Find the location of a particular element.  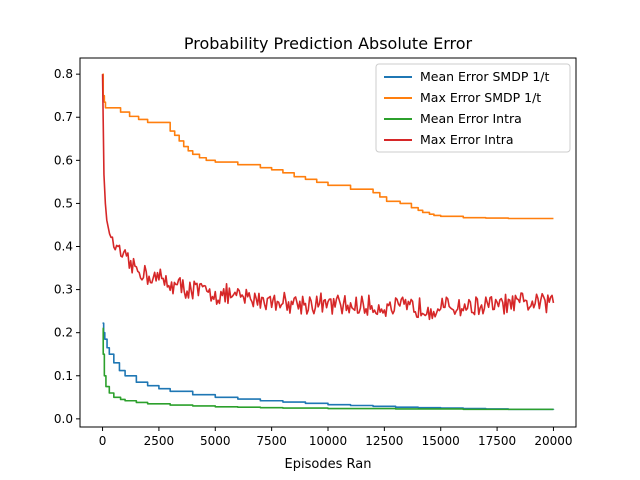

x-tick-label: 0 is located at coordinates (103, 441).